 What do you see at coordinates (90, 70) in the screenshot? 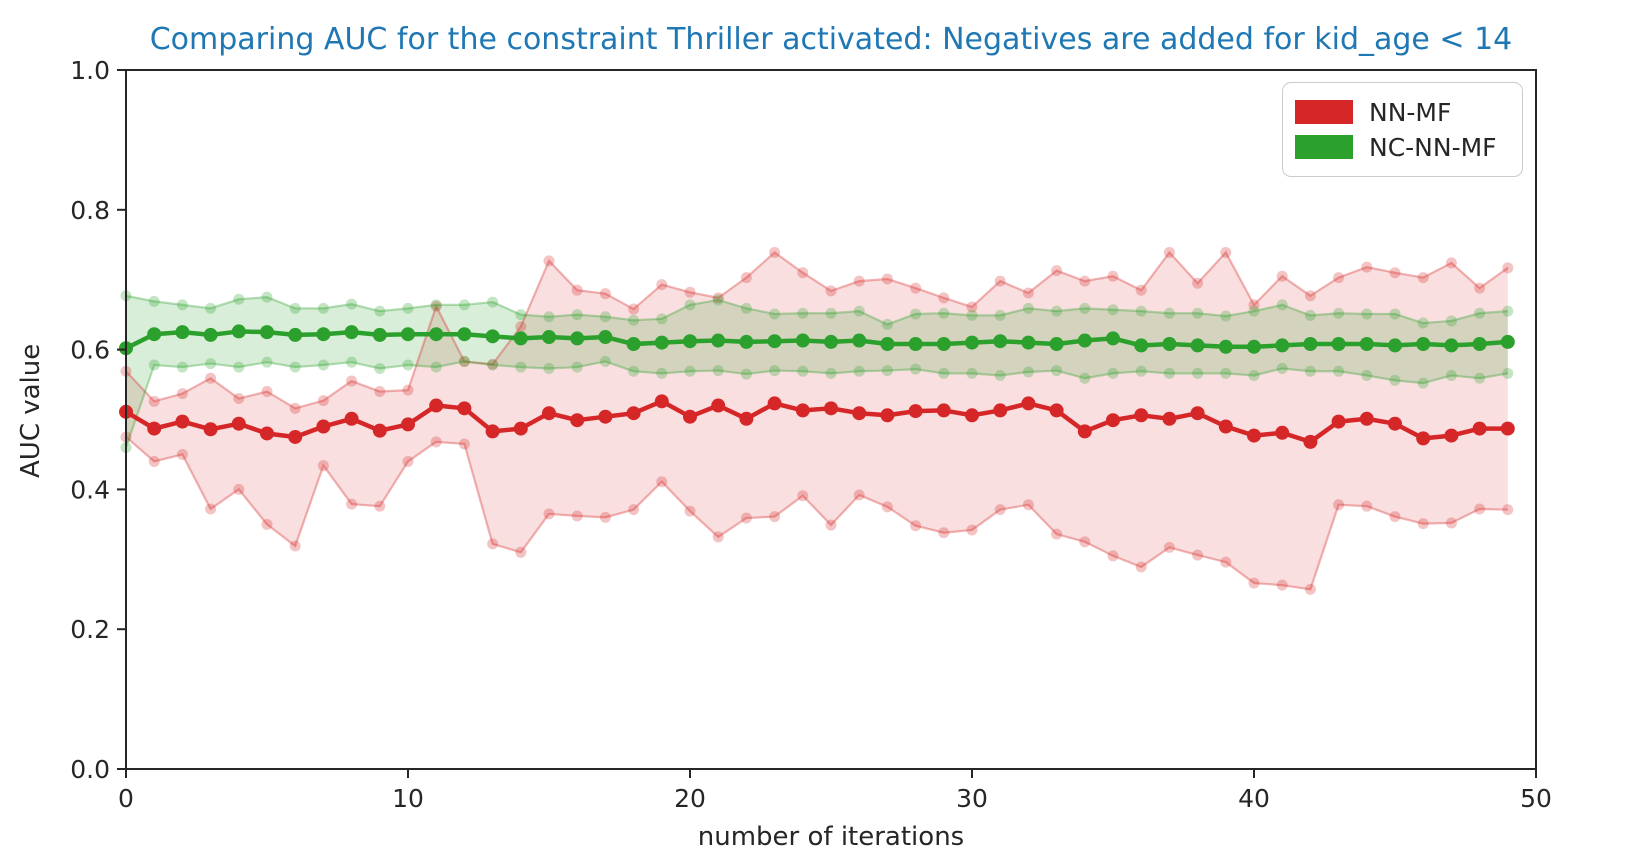
I see `y-tick-label: 1.0` at bounding box center [90, 70].